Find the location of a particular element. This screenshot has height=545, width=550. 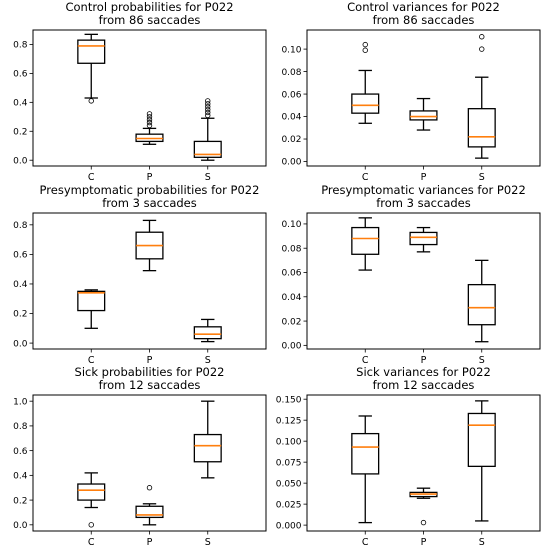

chart-title-line-1: Sick variances for P022 is located at coordinates (423, 372).